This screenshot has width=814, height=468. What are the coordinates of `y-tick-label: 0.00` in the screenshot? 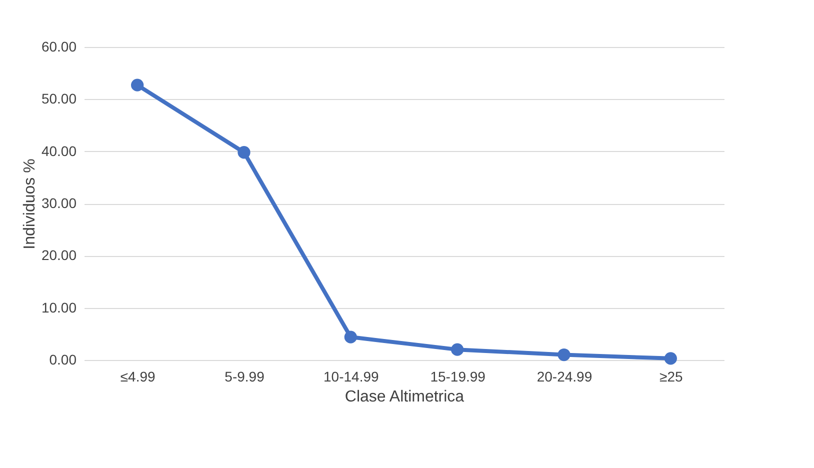 It's located at (63, 360).